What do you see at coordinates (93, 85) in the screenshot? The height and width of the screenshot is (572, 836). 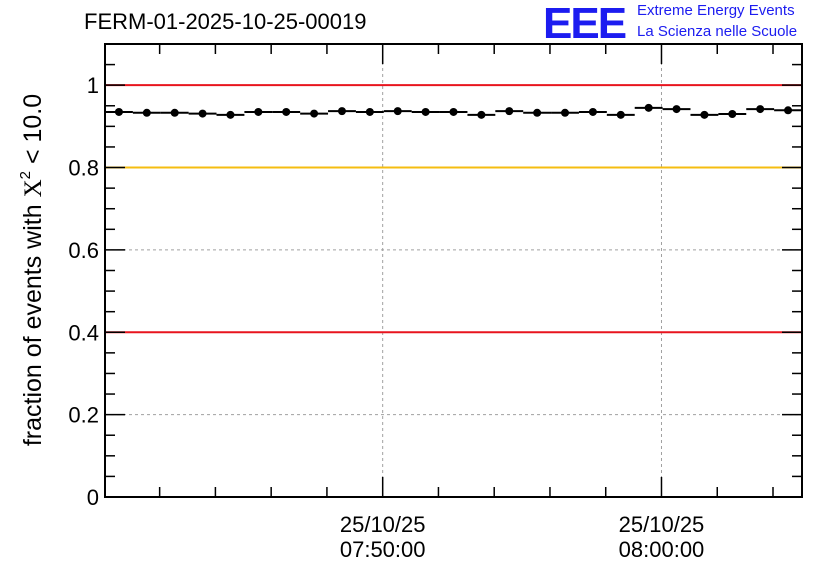 I see `y-tick-label: 1` at bounding box center [93, 85].